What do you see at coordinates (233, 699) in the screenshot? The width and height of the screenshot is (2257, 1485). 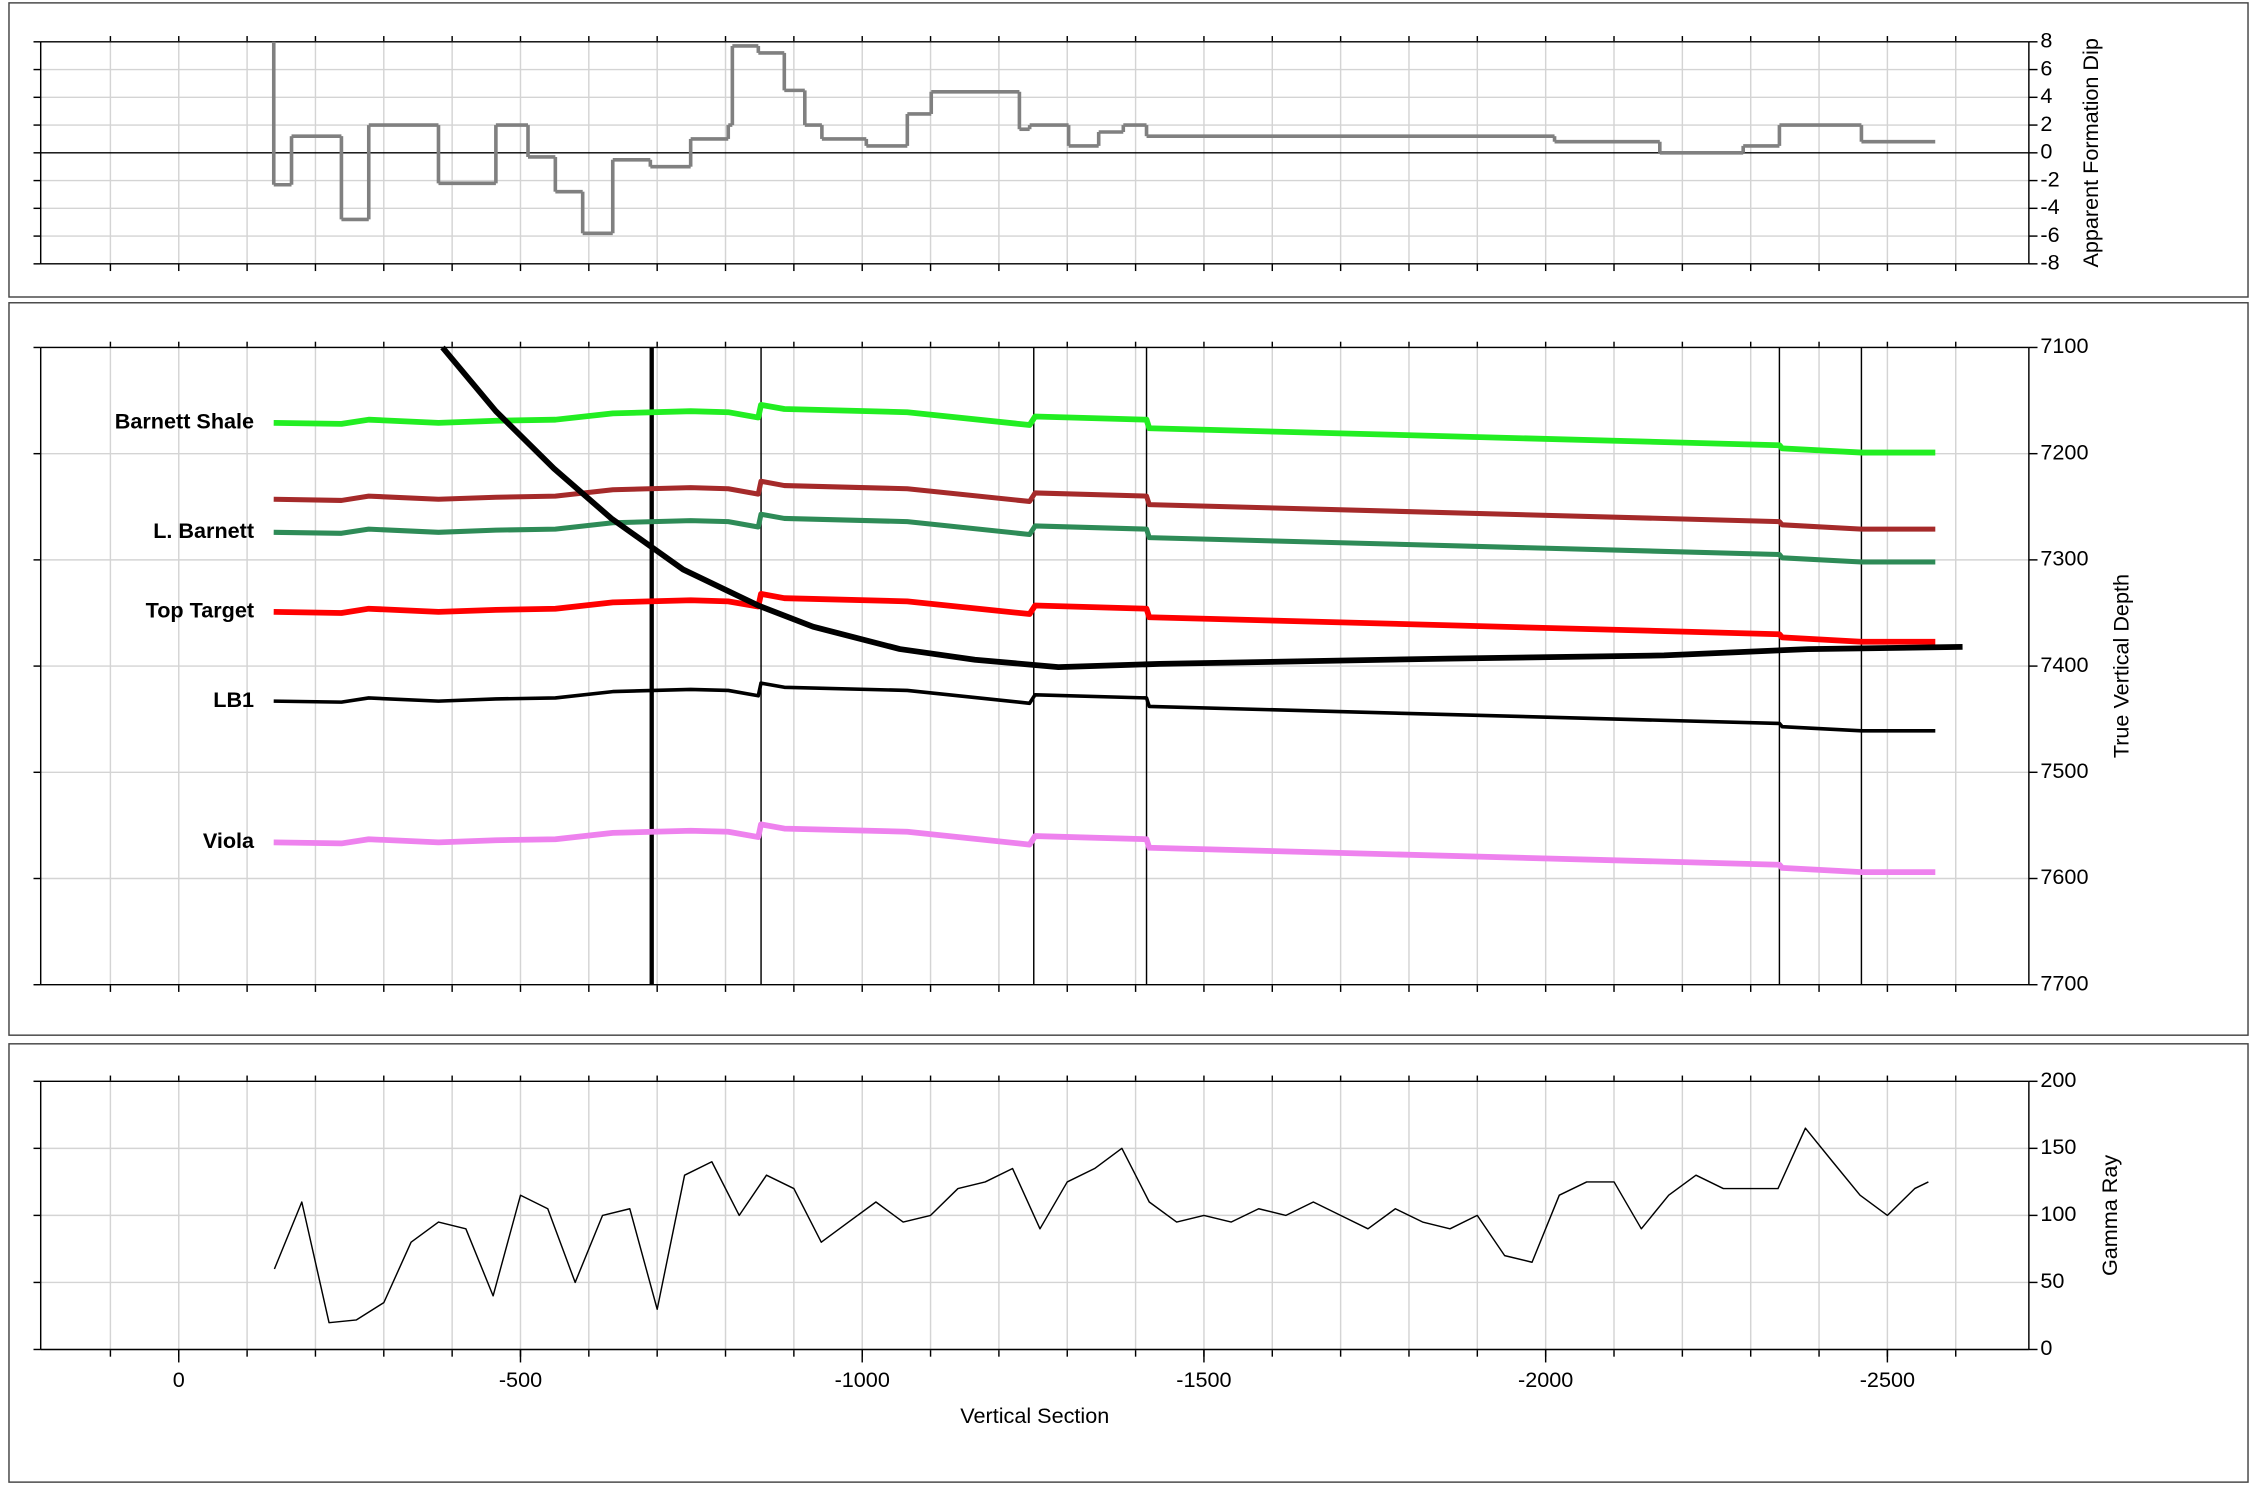 I see `horizon-label: LB1` at bounding box center [233, 699].